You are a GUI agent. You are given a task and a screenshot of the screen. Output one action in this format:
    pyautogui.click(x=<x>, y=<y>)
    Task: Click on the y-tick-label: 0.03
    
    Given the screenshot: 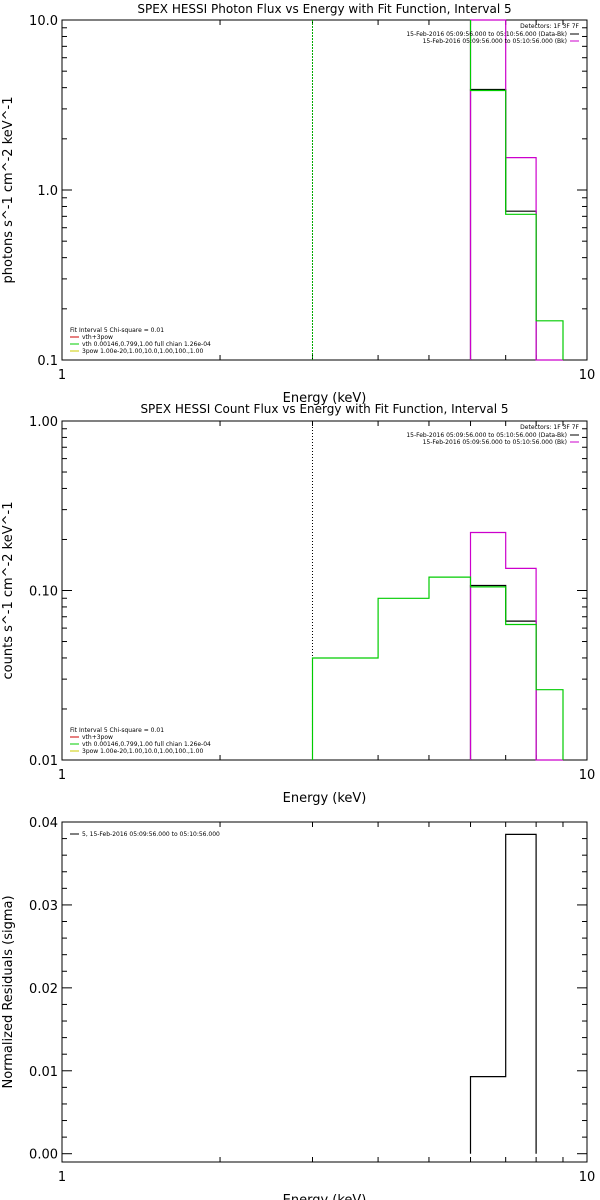 What is the action you would take?
    pyautogui.click(x=43, y=906)
    